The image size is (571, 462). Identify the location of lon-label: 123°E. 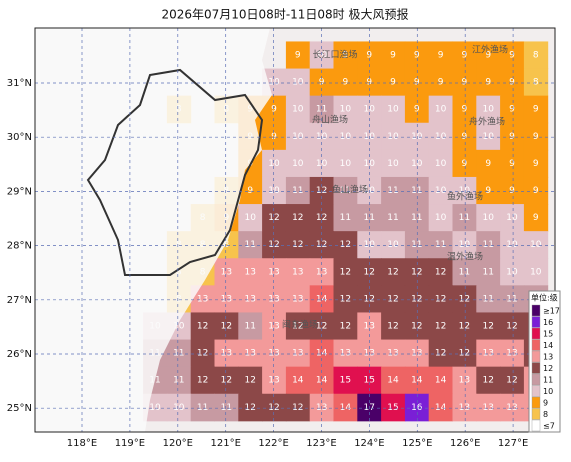
(321, 443).